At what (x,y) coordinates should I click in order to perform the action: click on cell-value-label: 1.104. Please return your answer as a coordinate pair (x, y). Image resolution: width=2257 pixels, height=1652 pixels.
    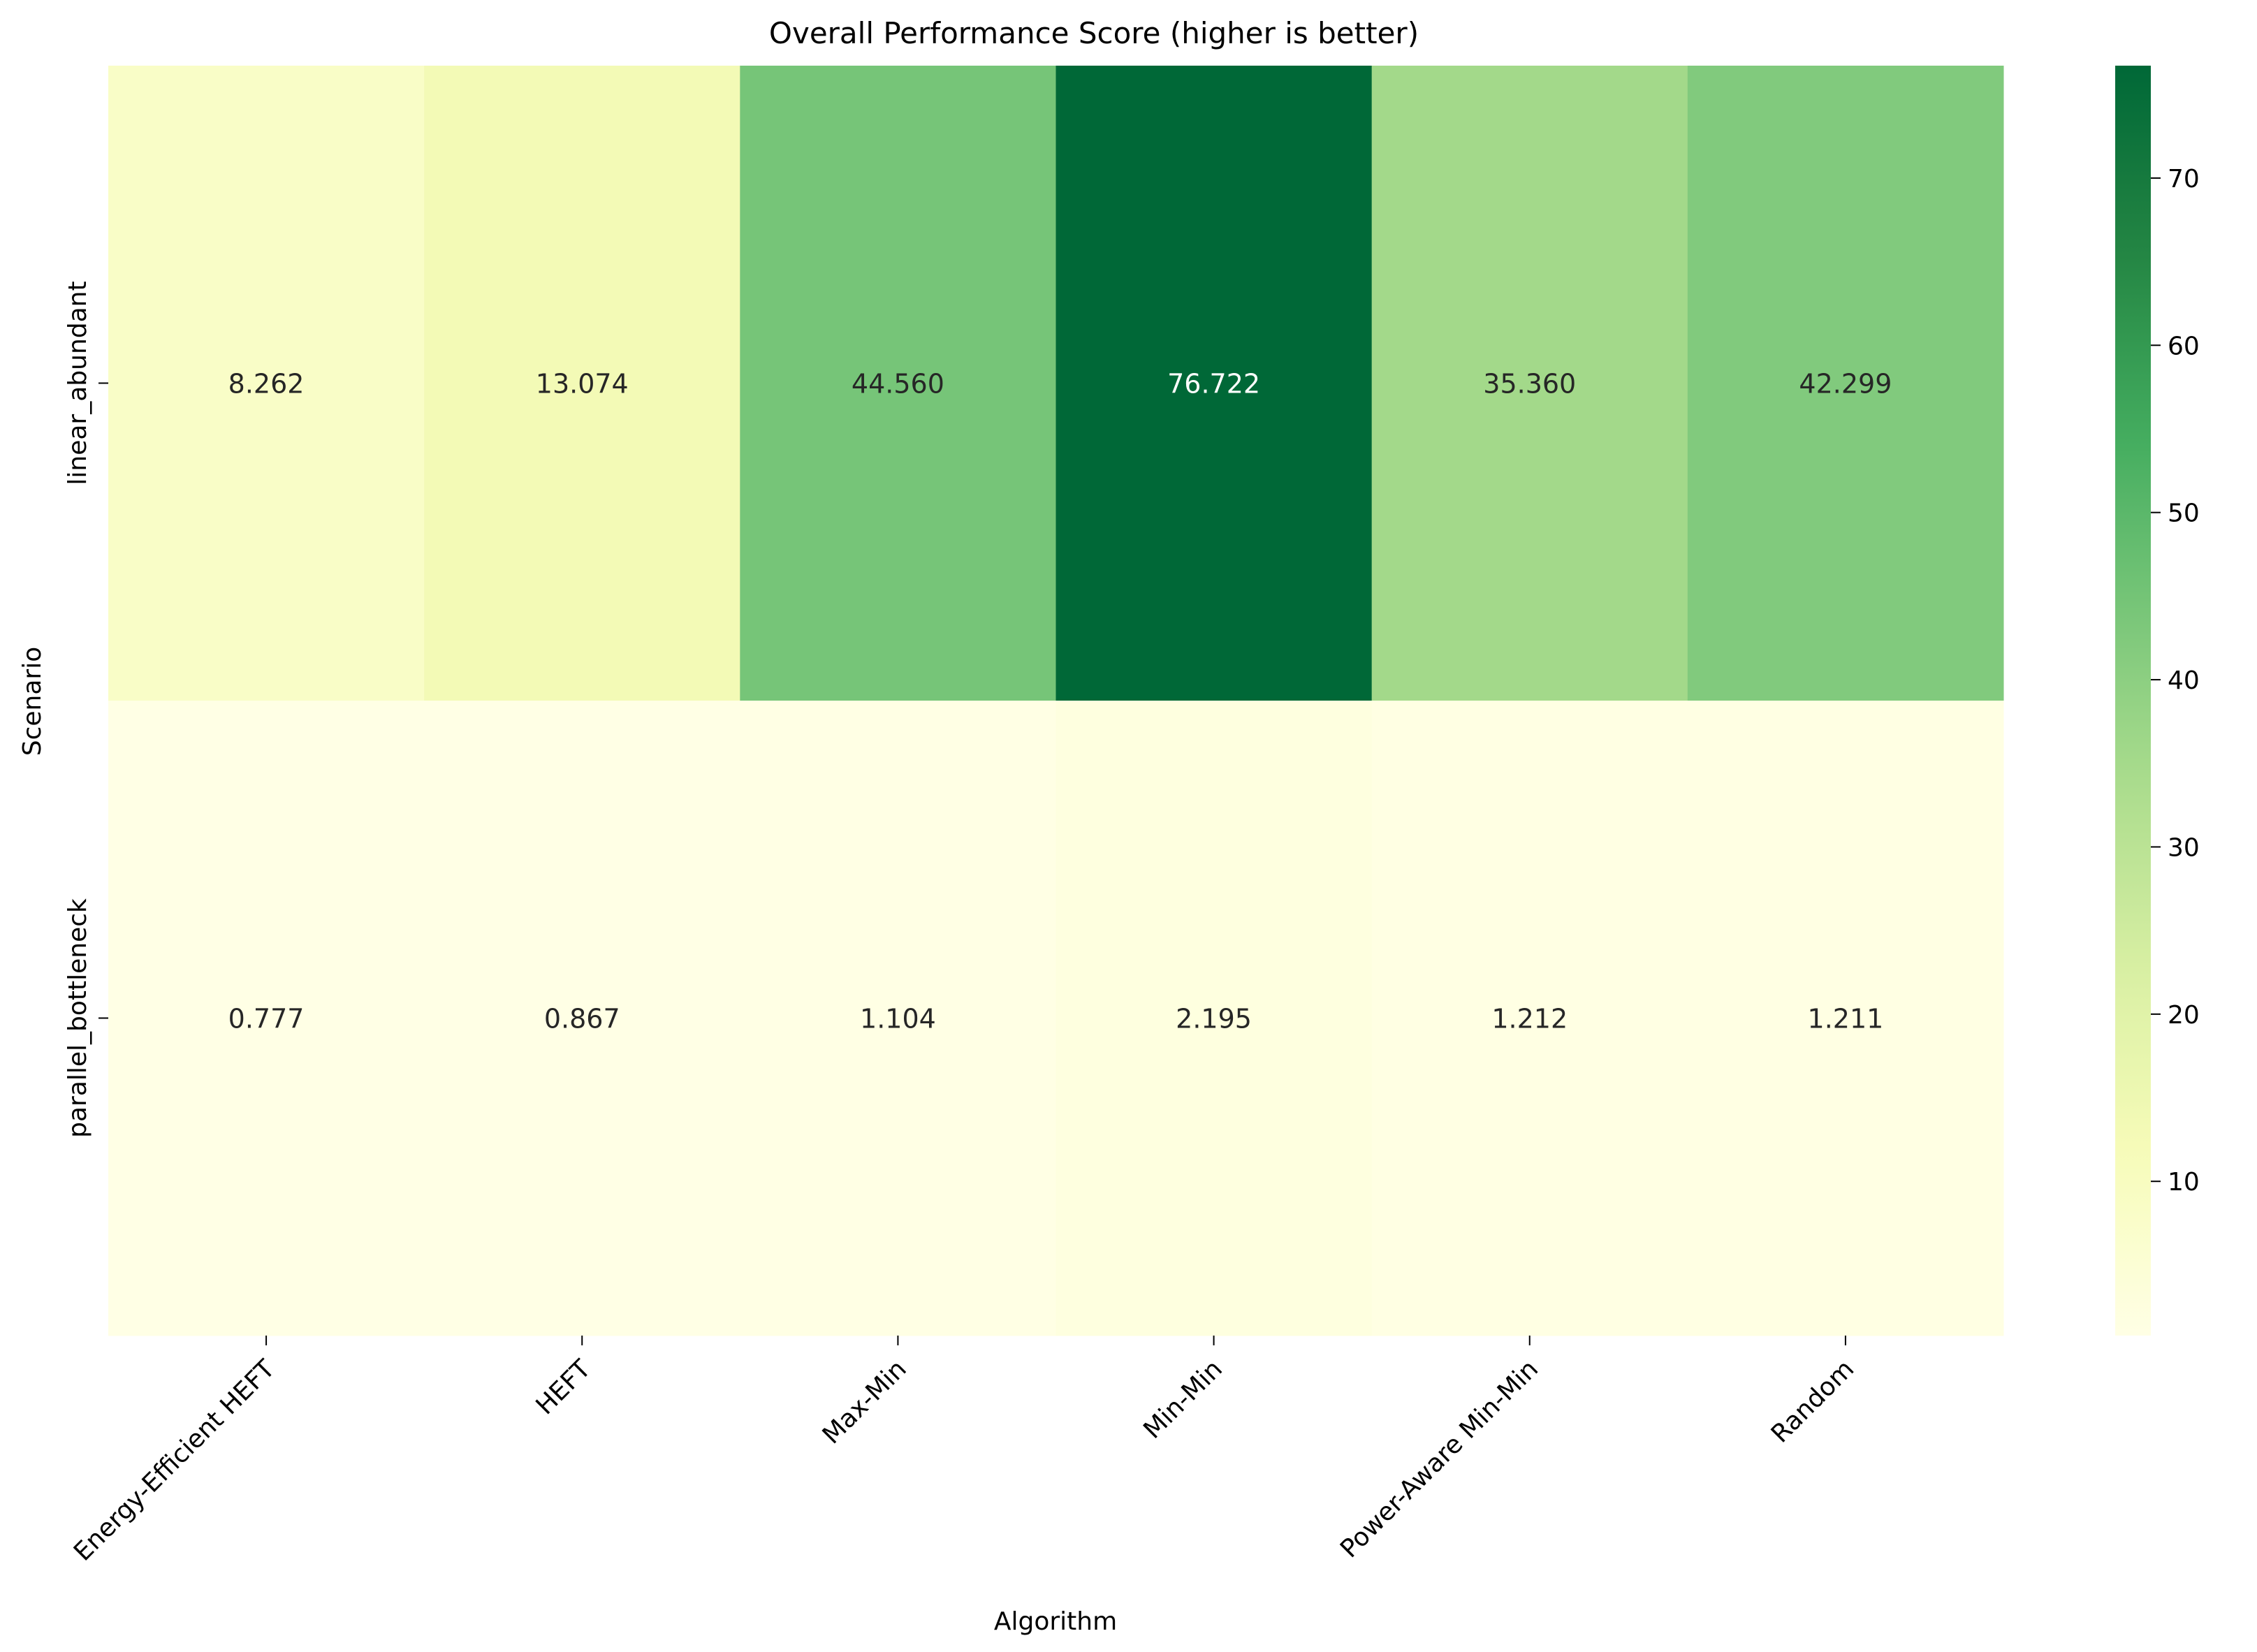
    Looking at the image, I should click on (898, 1019).